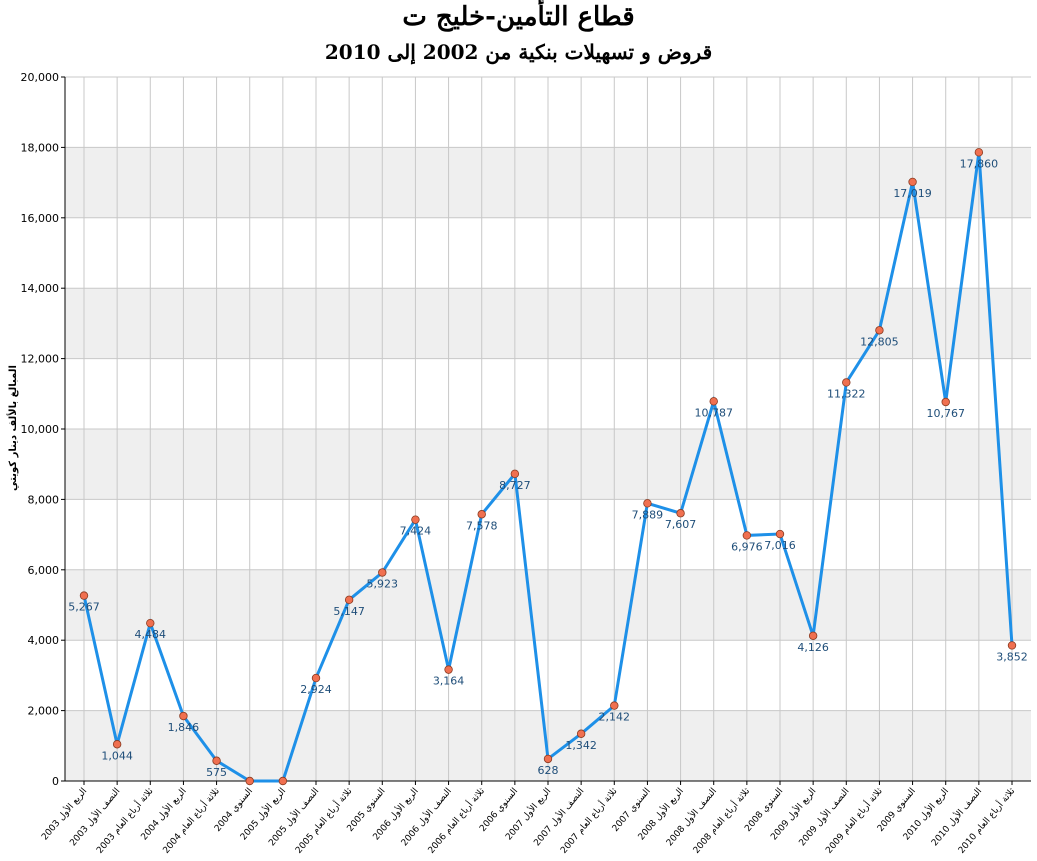 This screenshot has width=1037, height=861. I want to click on data-label: 1,846, so click(184, 727).